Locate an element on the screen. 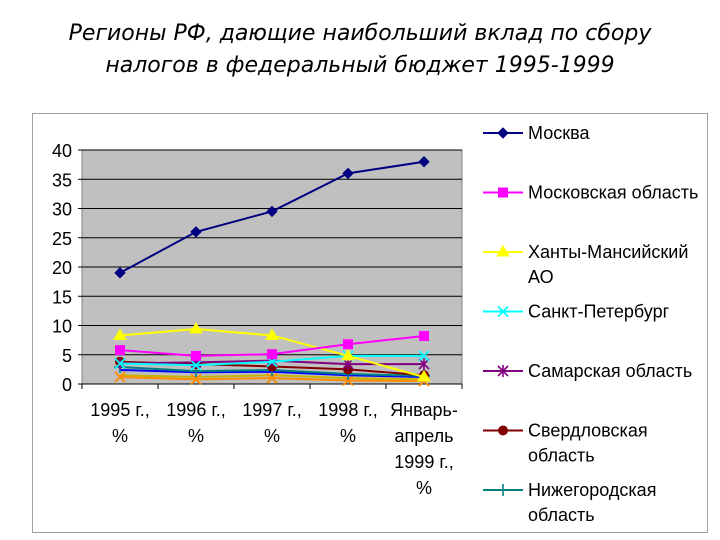  legend-entry-line: Московская область is located at coordinates (613, 193).